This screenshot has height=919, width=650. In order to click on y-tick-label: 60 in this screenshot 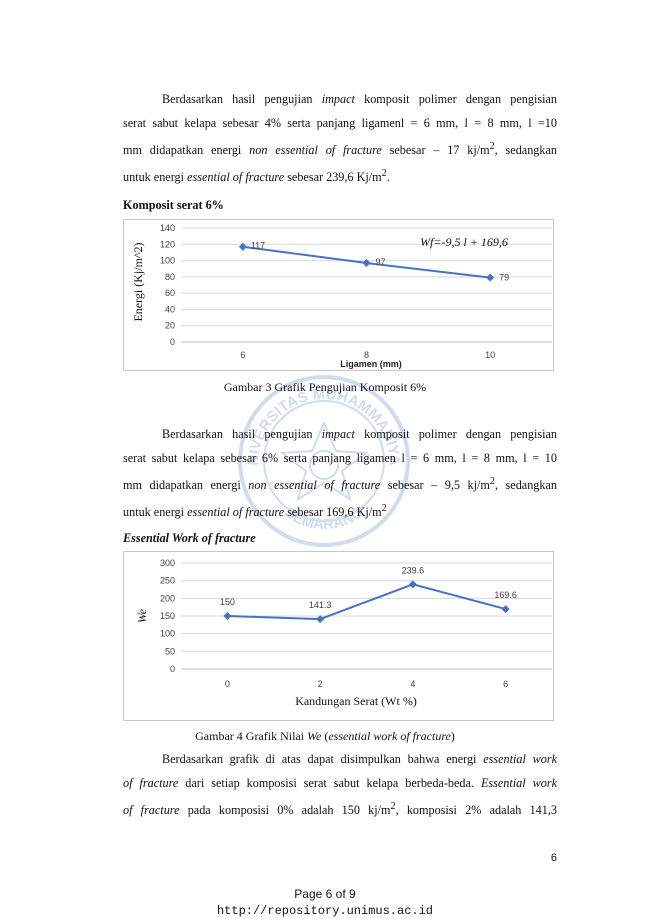, I will do `click(170, 293)`.